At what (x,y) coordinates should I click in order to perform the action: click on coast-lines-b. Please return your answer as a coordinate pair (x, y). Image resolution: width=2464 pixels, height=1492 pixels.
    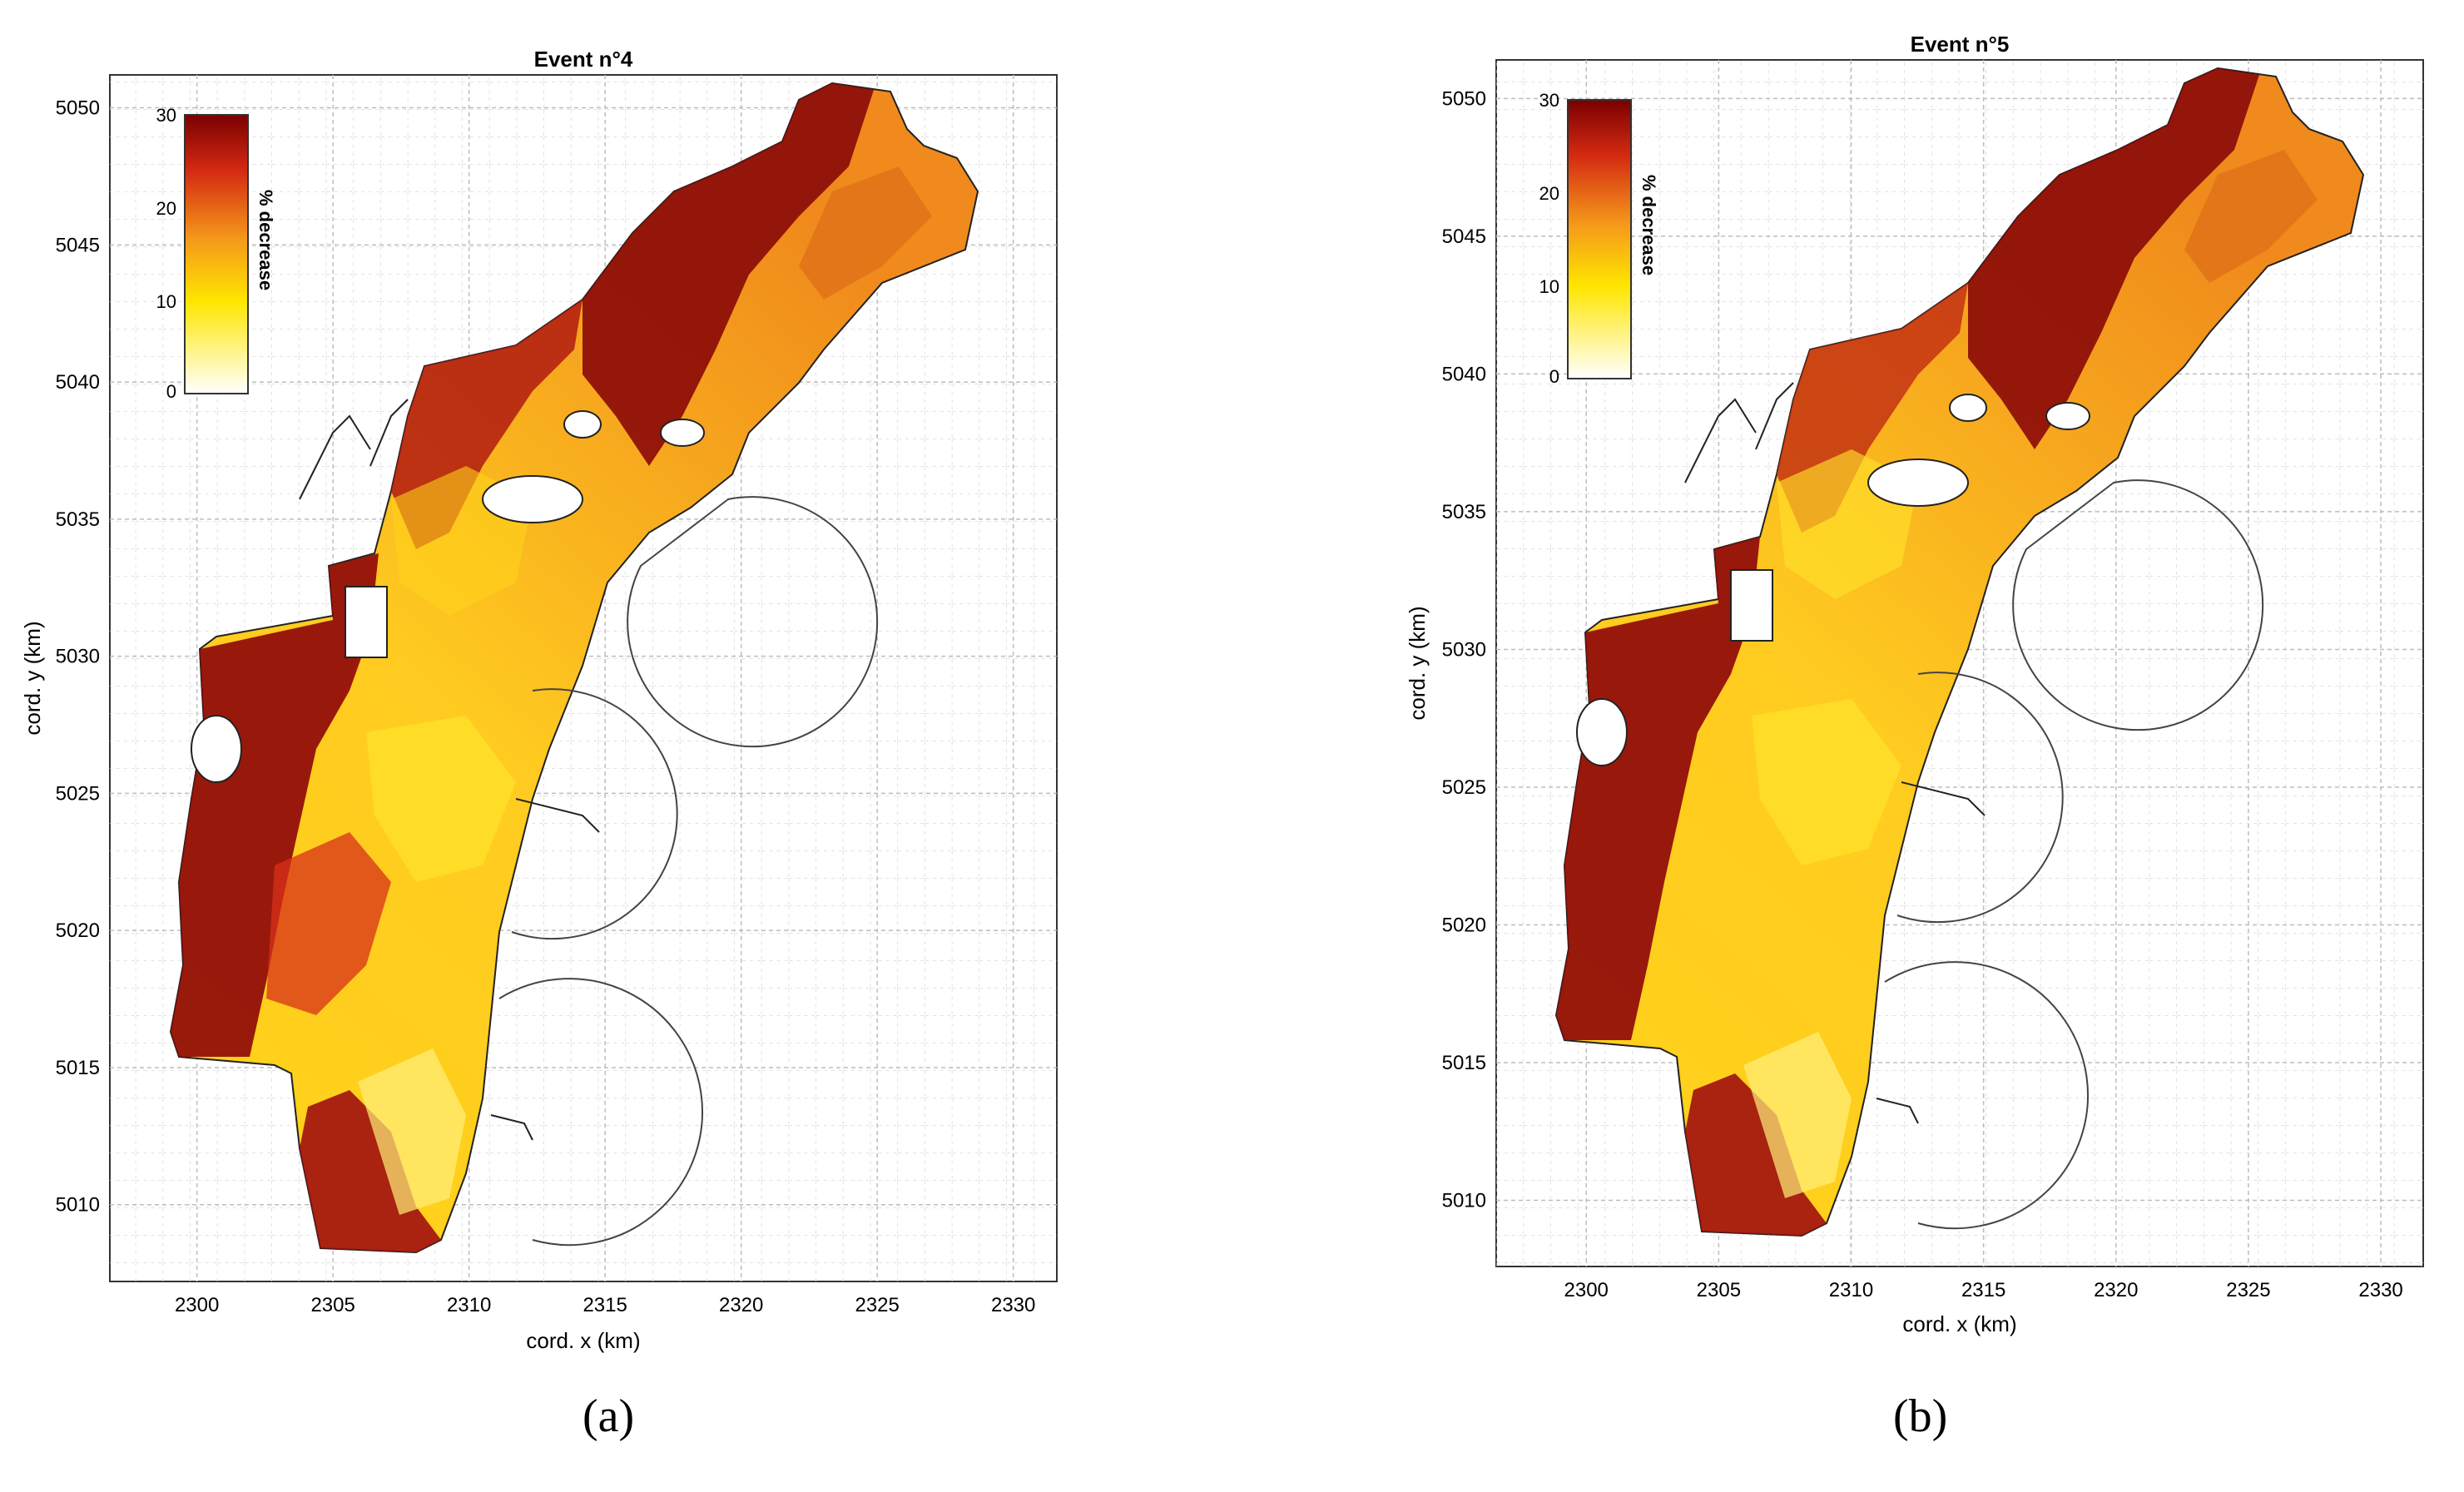
    Looking at the image, I should click on (1835, 753).